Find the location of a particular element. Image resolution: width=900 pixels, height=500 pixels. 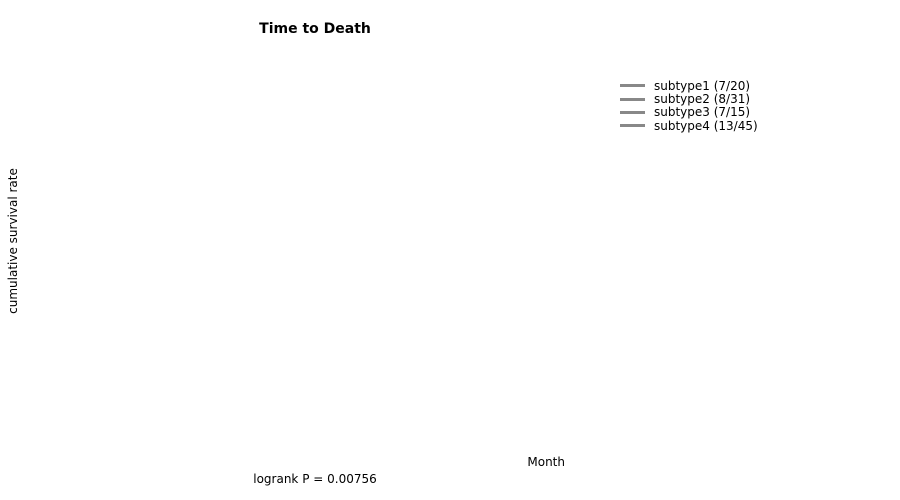

legend-item-subtype4: subtype4 (13/45) is located at coordinates (689, 125).